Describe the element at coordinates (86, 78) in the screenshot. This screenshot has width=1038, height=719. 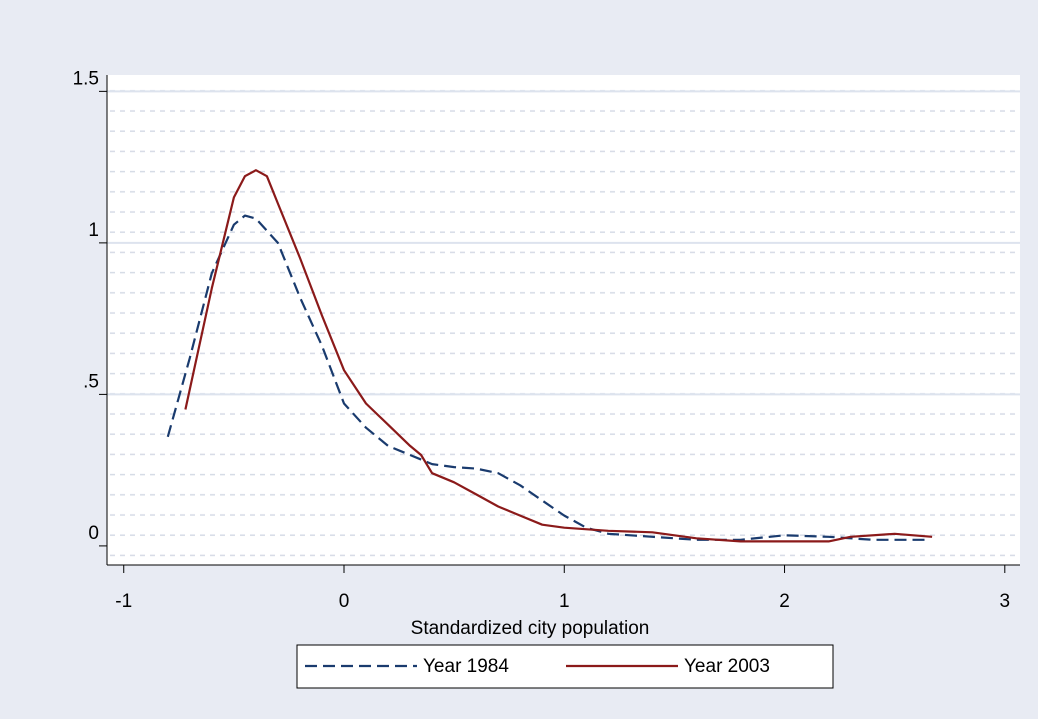
I see `y-tick-label: 1.5` at that location.